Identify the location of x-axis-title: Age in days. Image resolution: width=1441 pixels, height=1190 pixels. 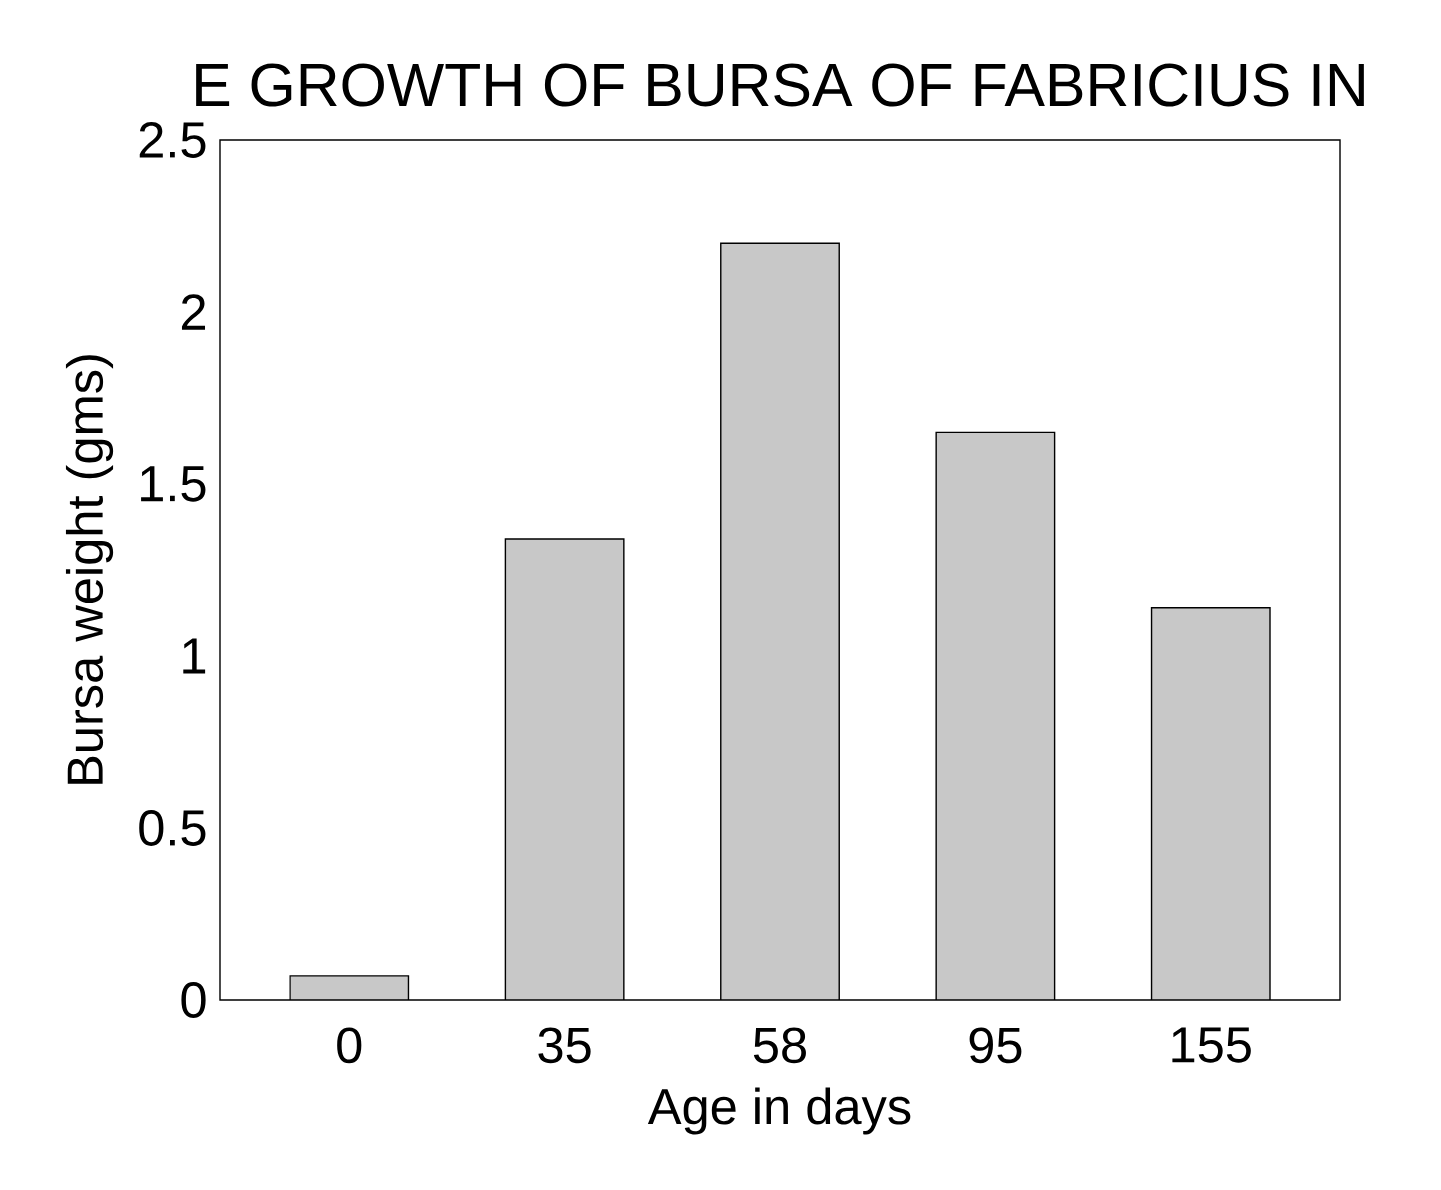
(779, 1111).